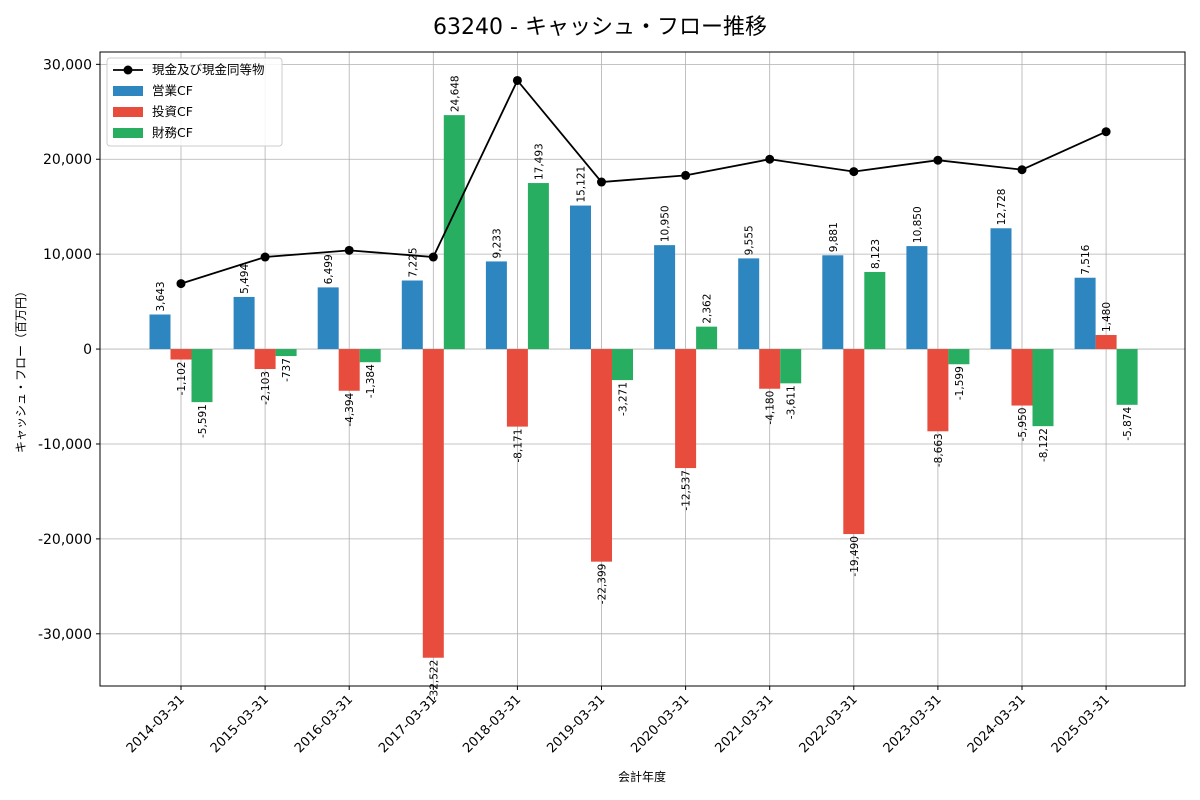 The height and width of the screenshot is (800, 1200). Describe the element at coordinates (1107, 317) in the screenshot. I see `data-label: 1,480` at that location.